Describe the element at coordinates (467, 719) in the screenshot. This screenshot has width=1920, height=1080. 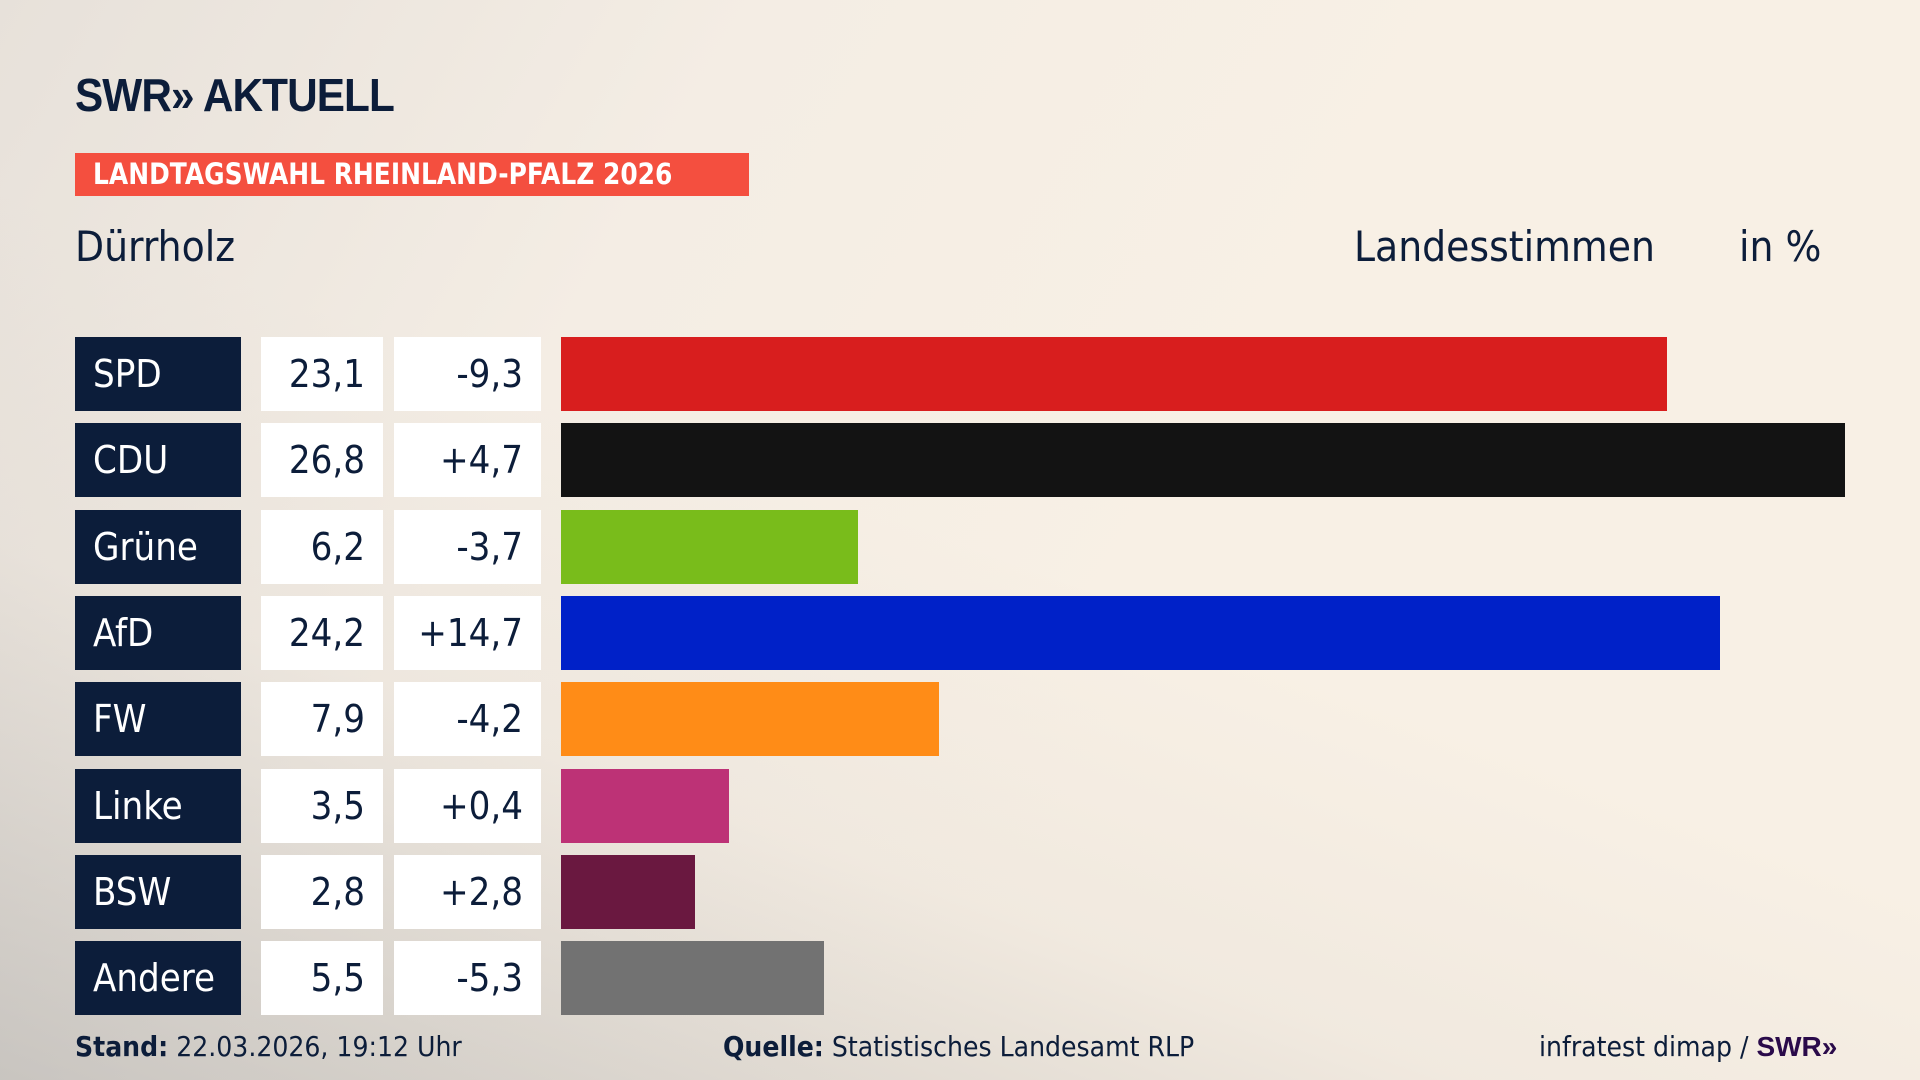
I see `party-change: -4,2` at that location.